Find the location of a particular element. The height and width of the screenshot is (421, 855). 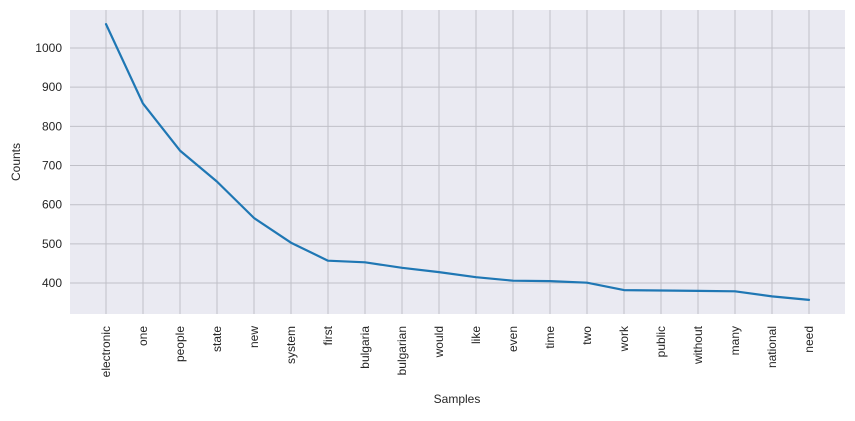

y-axis-ticks: 400 500 600 700 800 900 1000 is located at coordinates (48, 165).